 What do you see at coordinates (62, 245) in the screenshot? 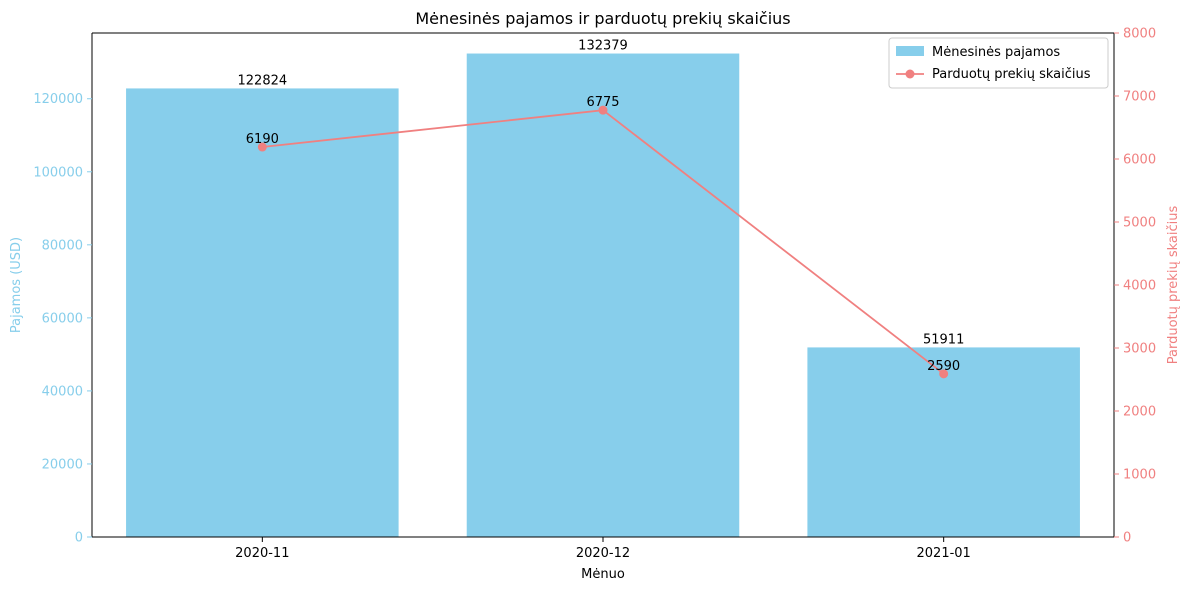
I see `y-tick-label-left: 80000` at bounding box center [62, 245].